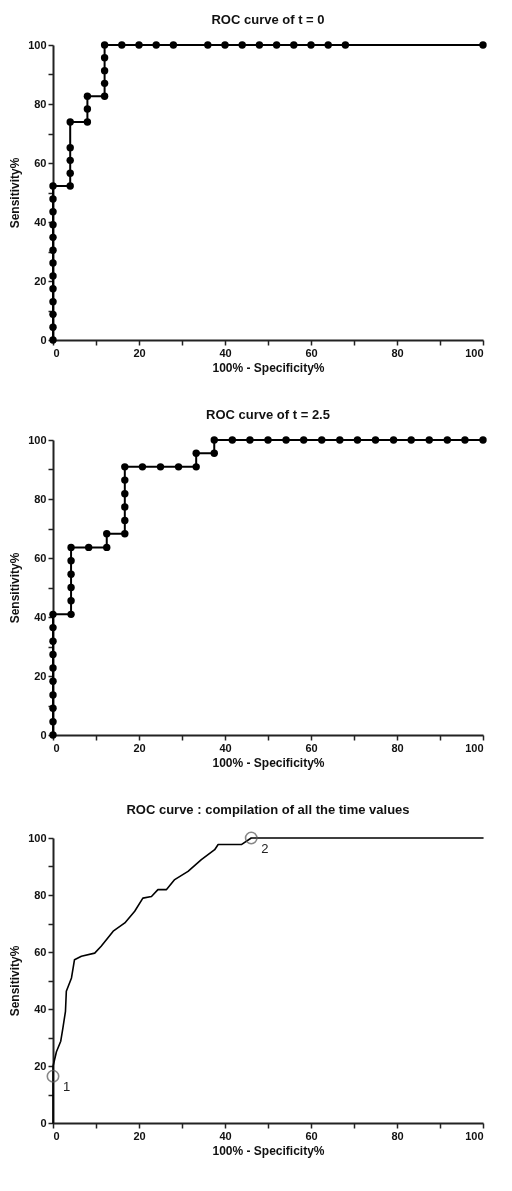 Image resolution: width=512 pixels, height=1191 pixels. Describe the element at coordinates (268, 19) in the screenshot. I see `chart-title: ROC curve of t = 0` at that location.